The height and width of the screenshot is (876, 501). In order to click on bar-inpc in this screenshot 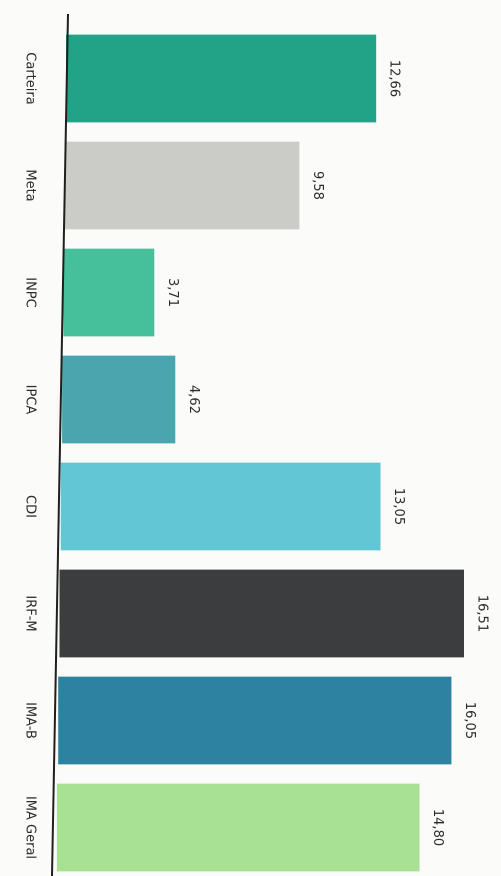, I will do `click(109, 292)`.